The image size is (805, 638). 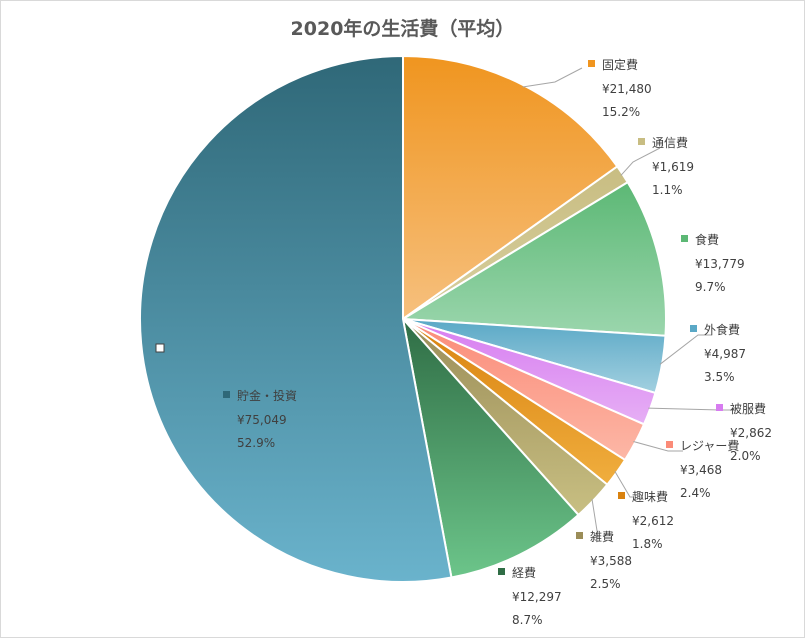 What do you see at coordinates (745, 456) in the screenshot?
I see `slice-percent-5: 2.0%` at bounding box center [745, 456].